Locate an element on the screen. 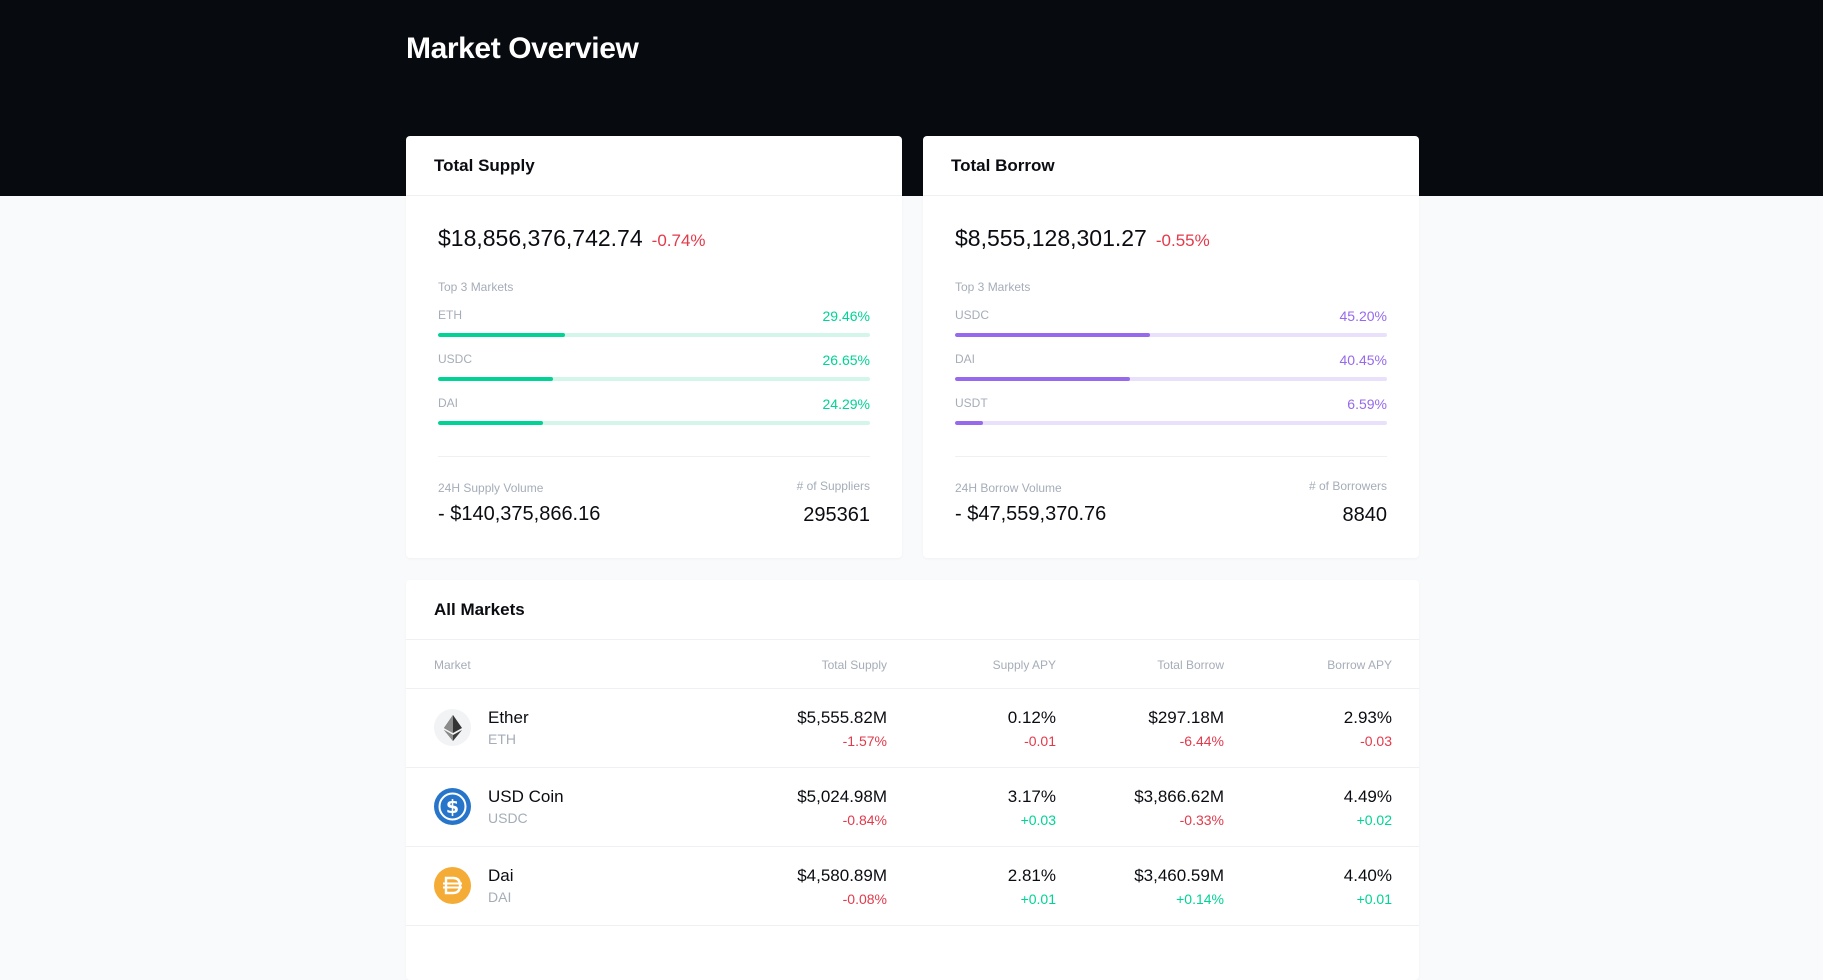 This screenshot has width=1823, height=980. bar-market-name: ETH is located at coordinates (450, 315).